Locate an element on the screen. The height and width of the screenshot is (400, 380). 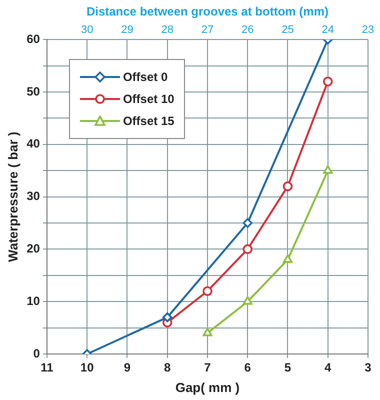
x-tick-label: 3 is located at coordinates (368, 367).